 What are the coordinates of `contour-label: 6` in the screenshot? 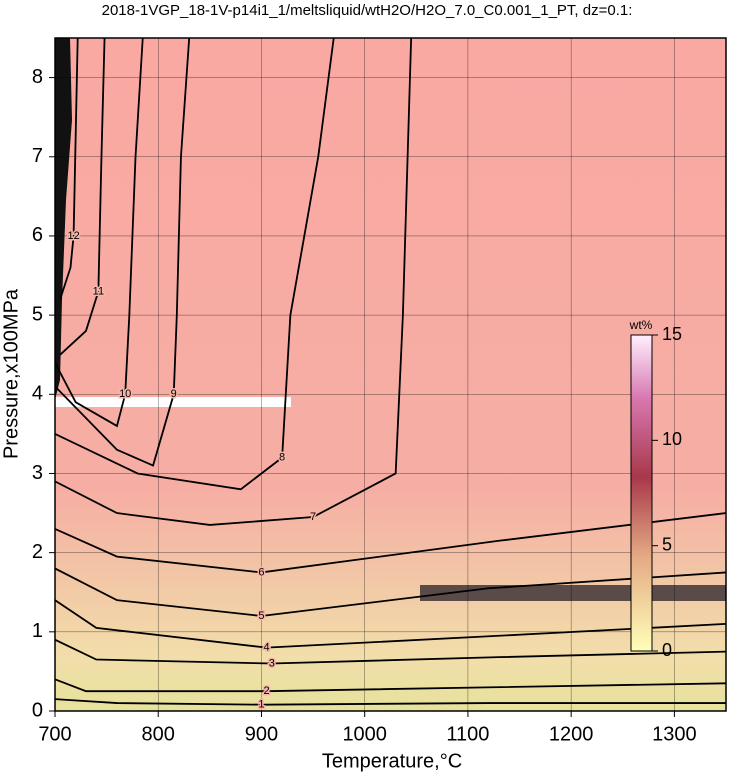 It's located at (261, 572).